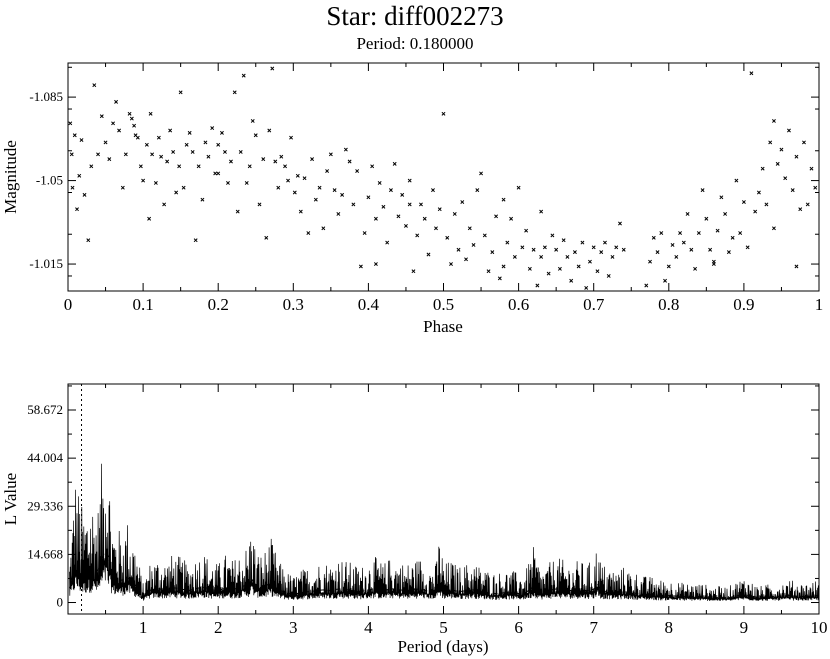 The width and height of the screenshot is (830, 659). I want to click on x-tick-label: 1, so click(819, 304).